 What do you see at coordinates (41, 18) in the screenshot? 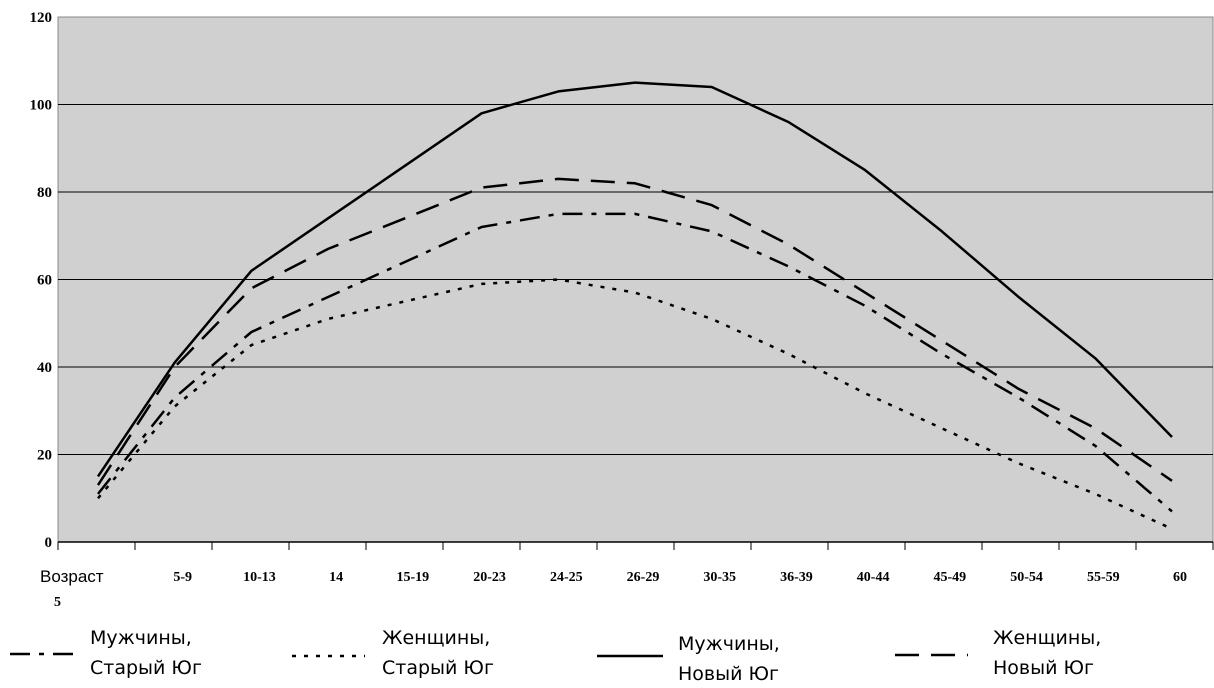
I see `y-tick-label: 120` at bounding box center [41, 18].